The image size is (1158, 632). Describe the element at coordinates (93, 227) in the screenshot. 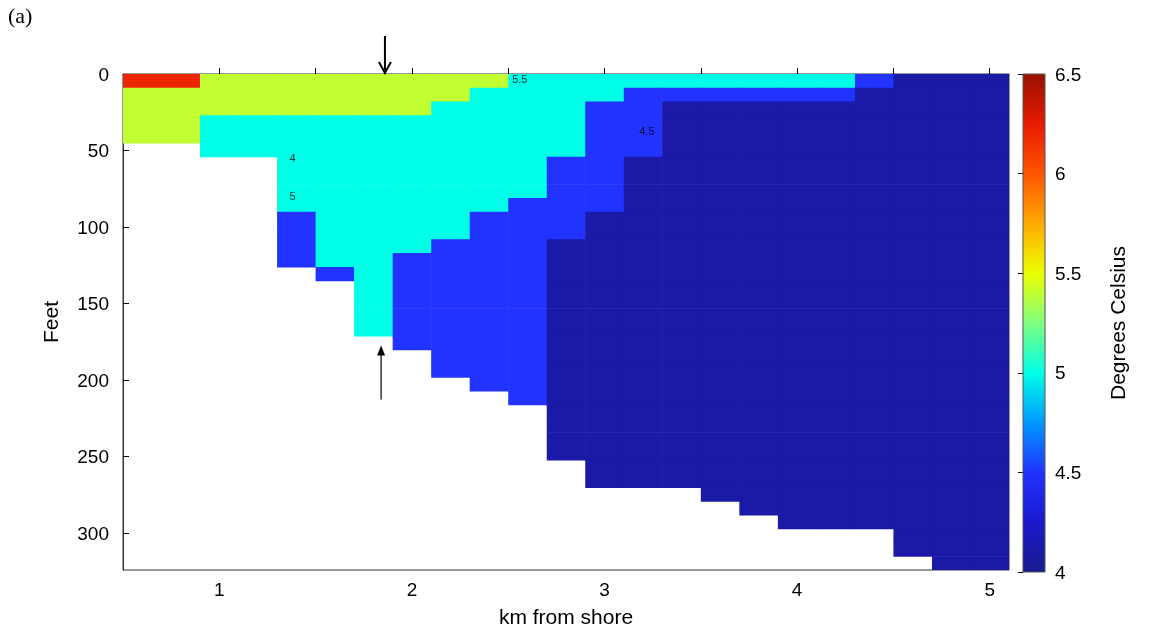

I see `y-tick-label: 100` at that location.